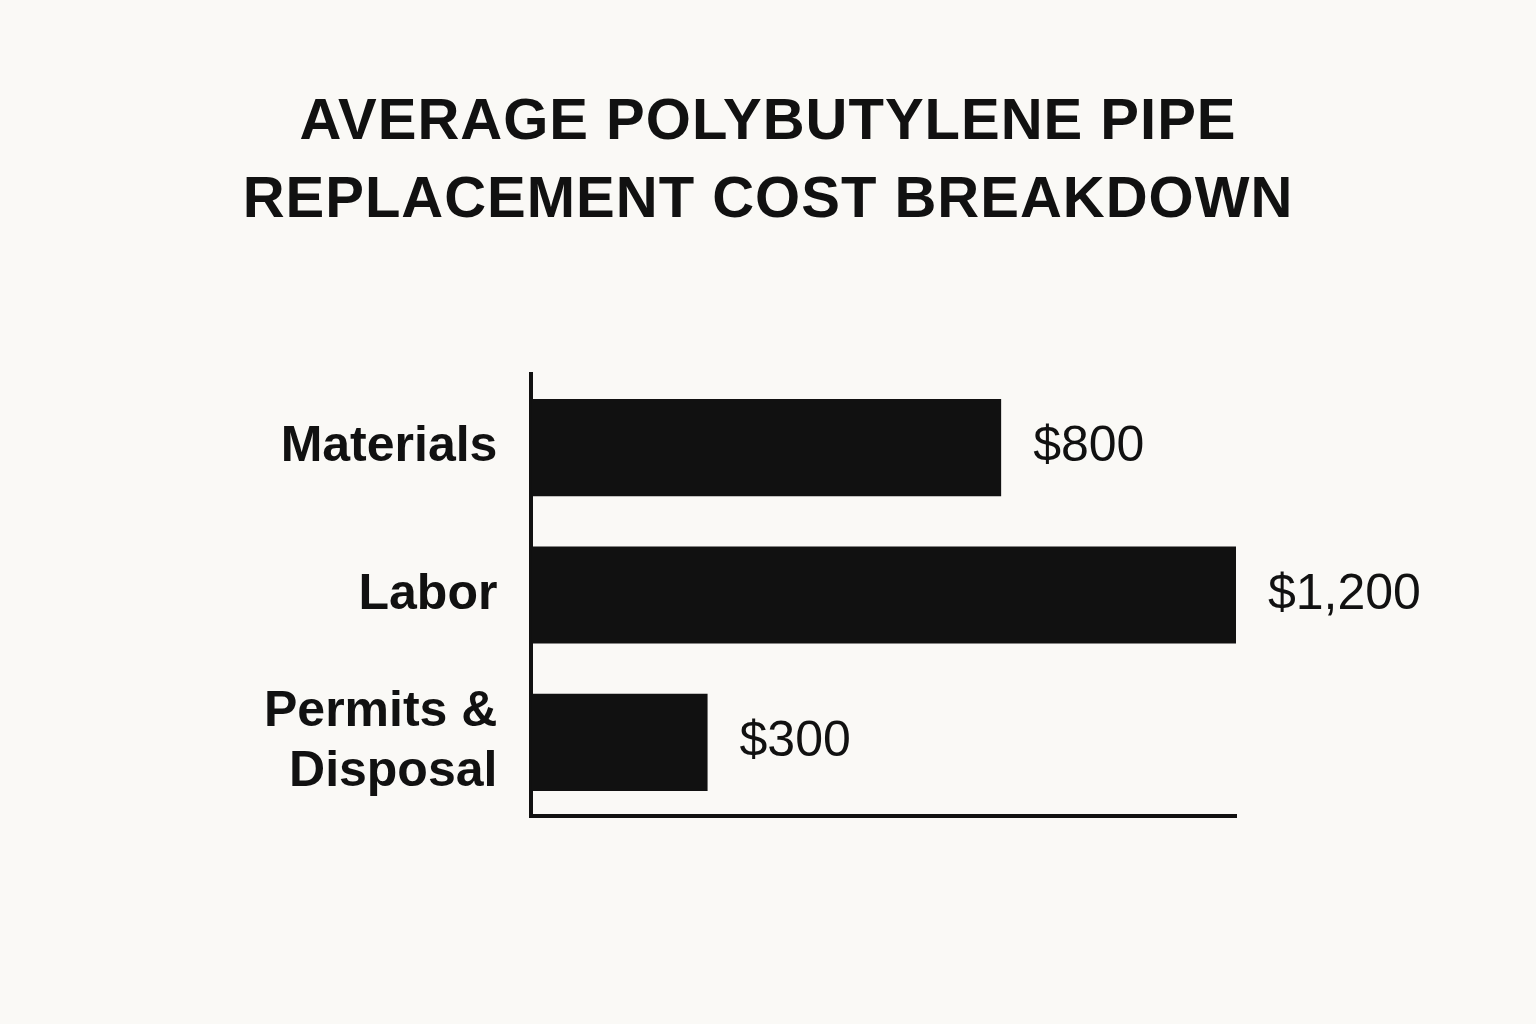  I want to click on chart-title: AVERAGE POLYBUTYLENE PIPE REPLACEMENT COST BREAKDOWN, so click(768, 158).